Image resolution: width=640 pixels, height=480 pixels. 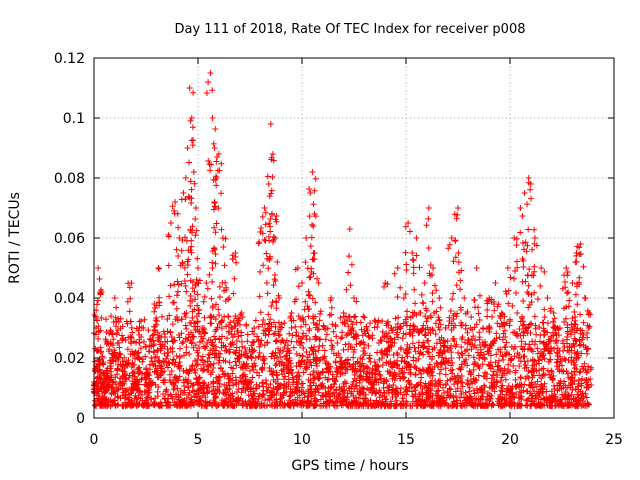 I want to click on x-tick-label: 0, so click(x=94, y=440).